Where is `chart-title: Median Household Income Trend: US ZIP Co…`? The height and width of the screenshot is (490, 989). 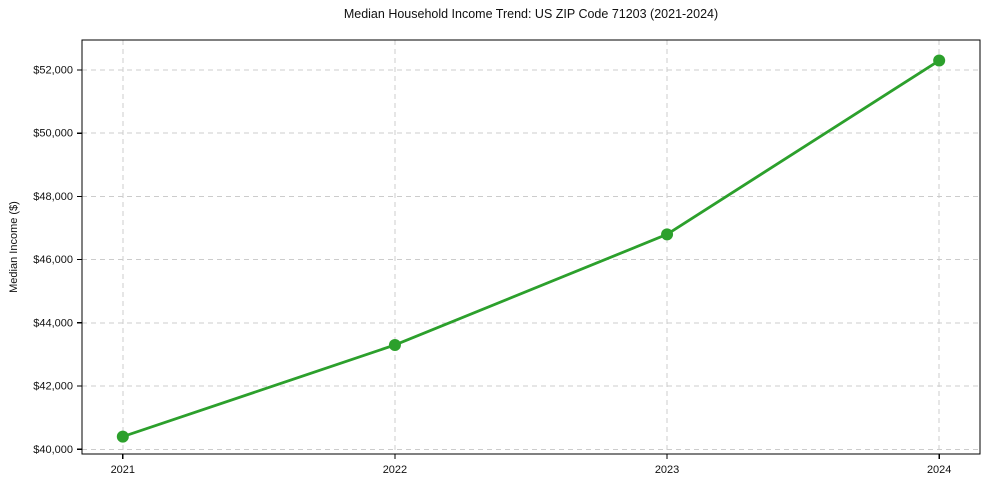
chart-title: Median Household Income Trend: US ZIP Co… is located at coordinates (531, 14).